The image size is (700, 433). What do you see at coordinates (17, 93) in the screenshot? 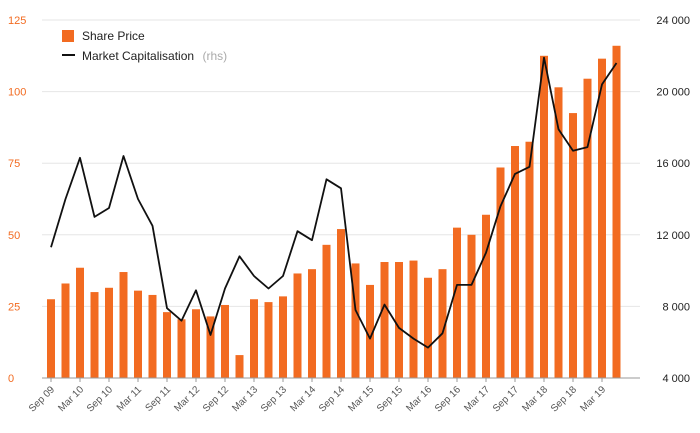
I see `left-tick-label: 100` at bounding box center [17, 93].